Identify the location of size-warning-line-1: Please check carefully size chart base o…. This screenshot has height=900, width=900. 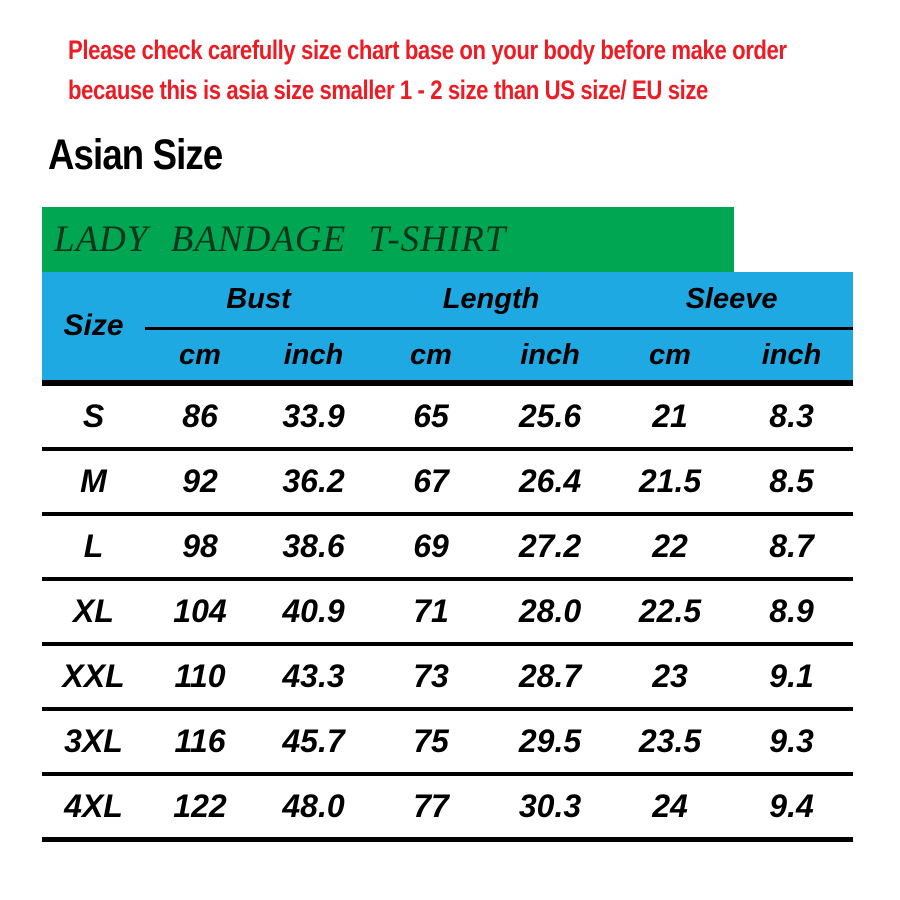
(427, 50).